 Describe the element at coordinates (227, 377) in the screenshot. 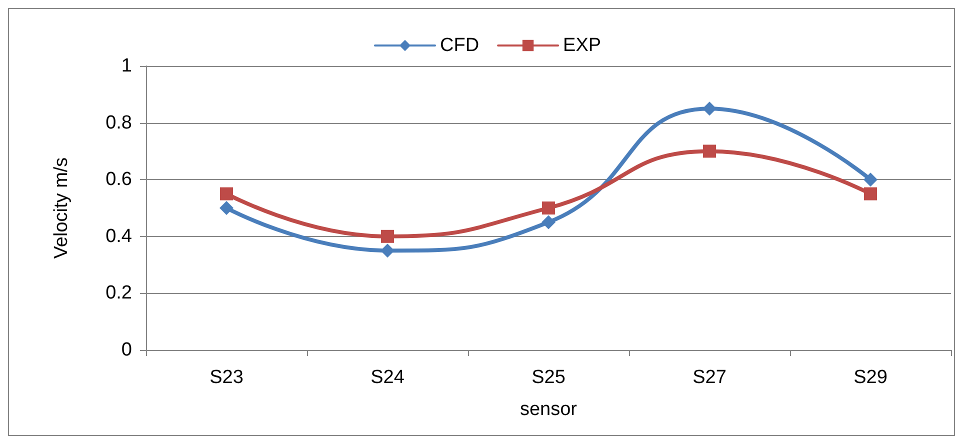

I see `x-tick-label: S23` at that location.